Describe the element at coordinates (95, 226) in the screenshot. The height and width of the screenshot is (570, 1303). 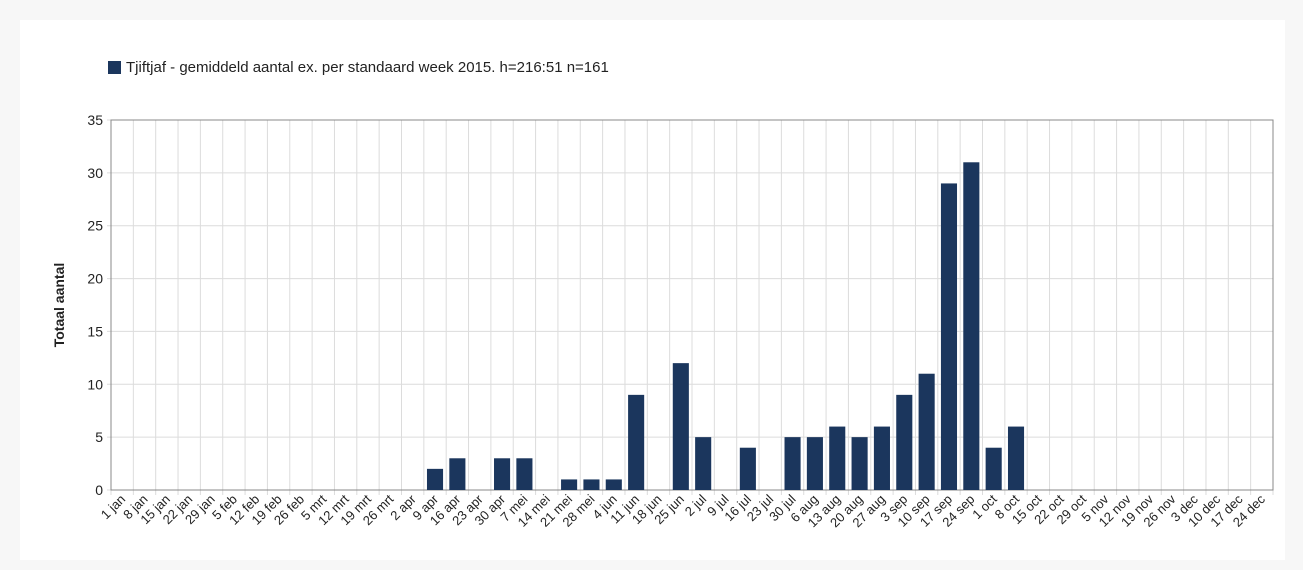
I see `y-tick-label: 25` at that location.